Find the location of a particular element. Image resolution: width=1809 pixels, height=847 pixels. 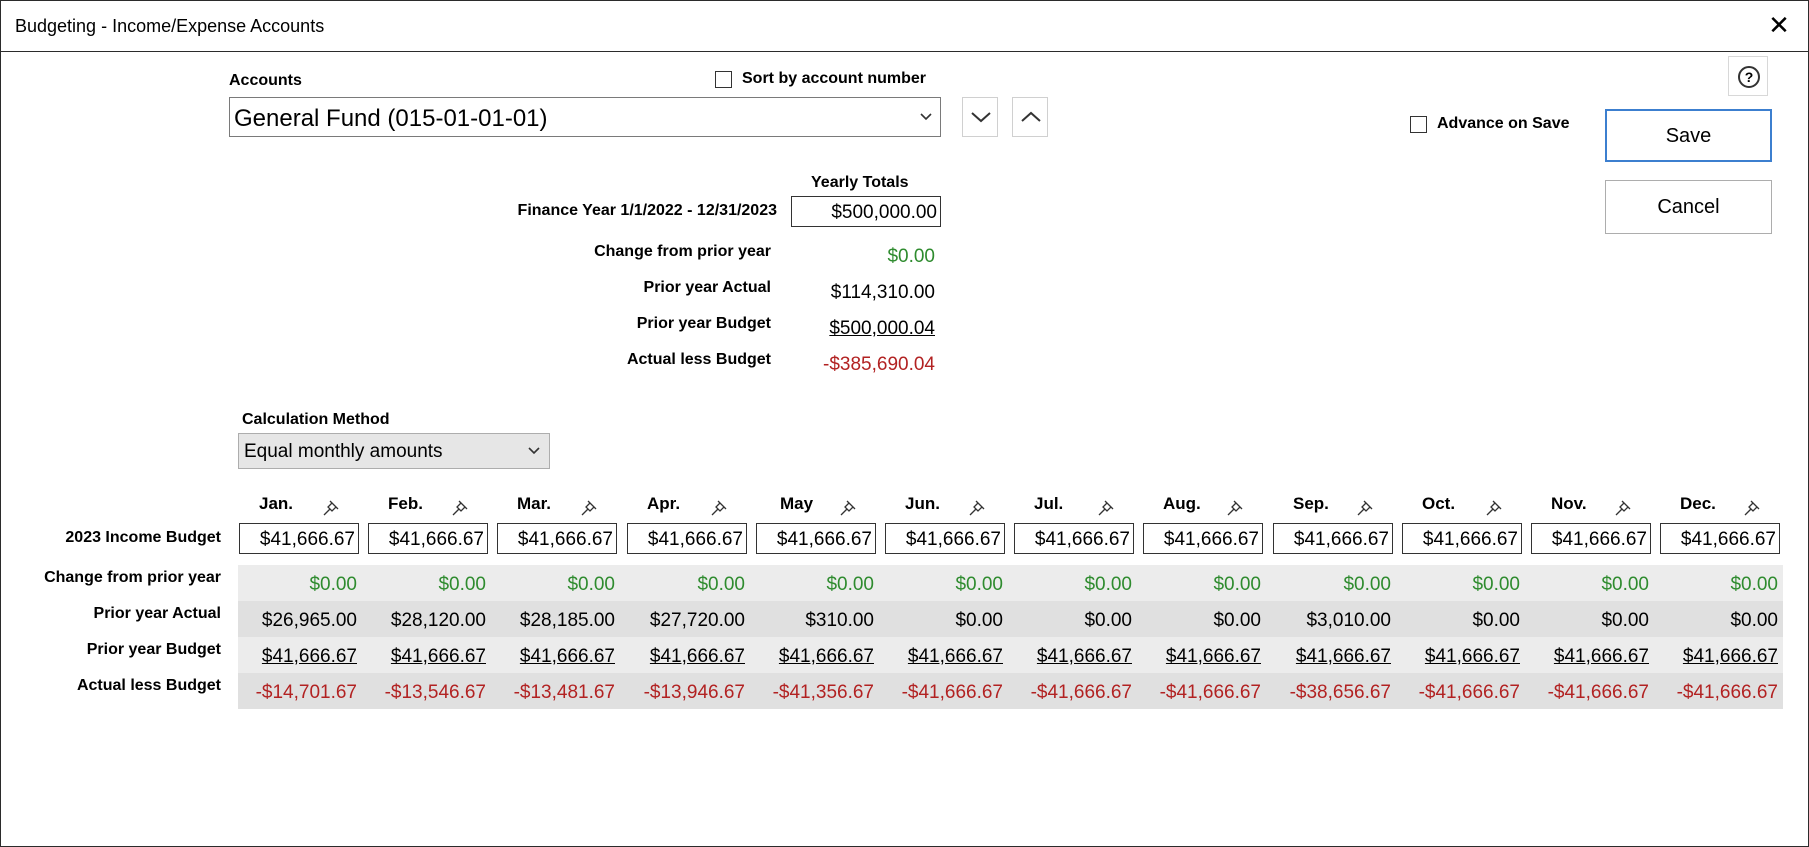

prior-year-actual-row-label: Prior year Actual is located at coordinates (157, 613).